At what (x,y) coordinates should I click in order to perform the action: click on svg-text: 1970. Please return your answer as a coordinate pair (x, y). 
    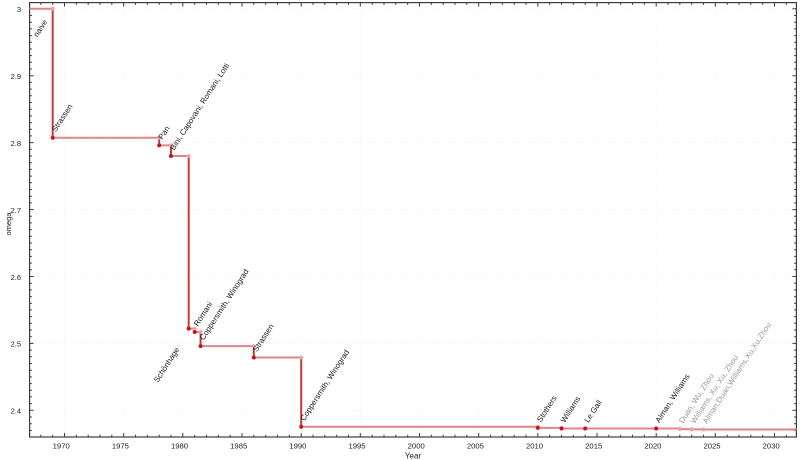
    Looking at the image, I should click on (61, 445).